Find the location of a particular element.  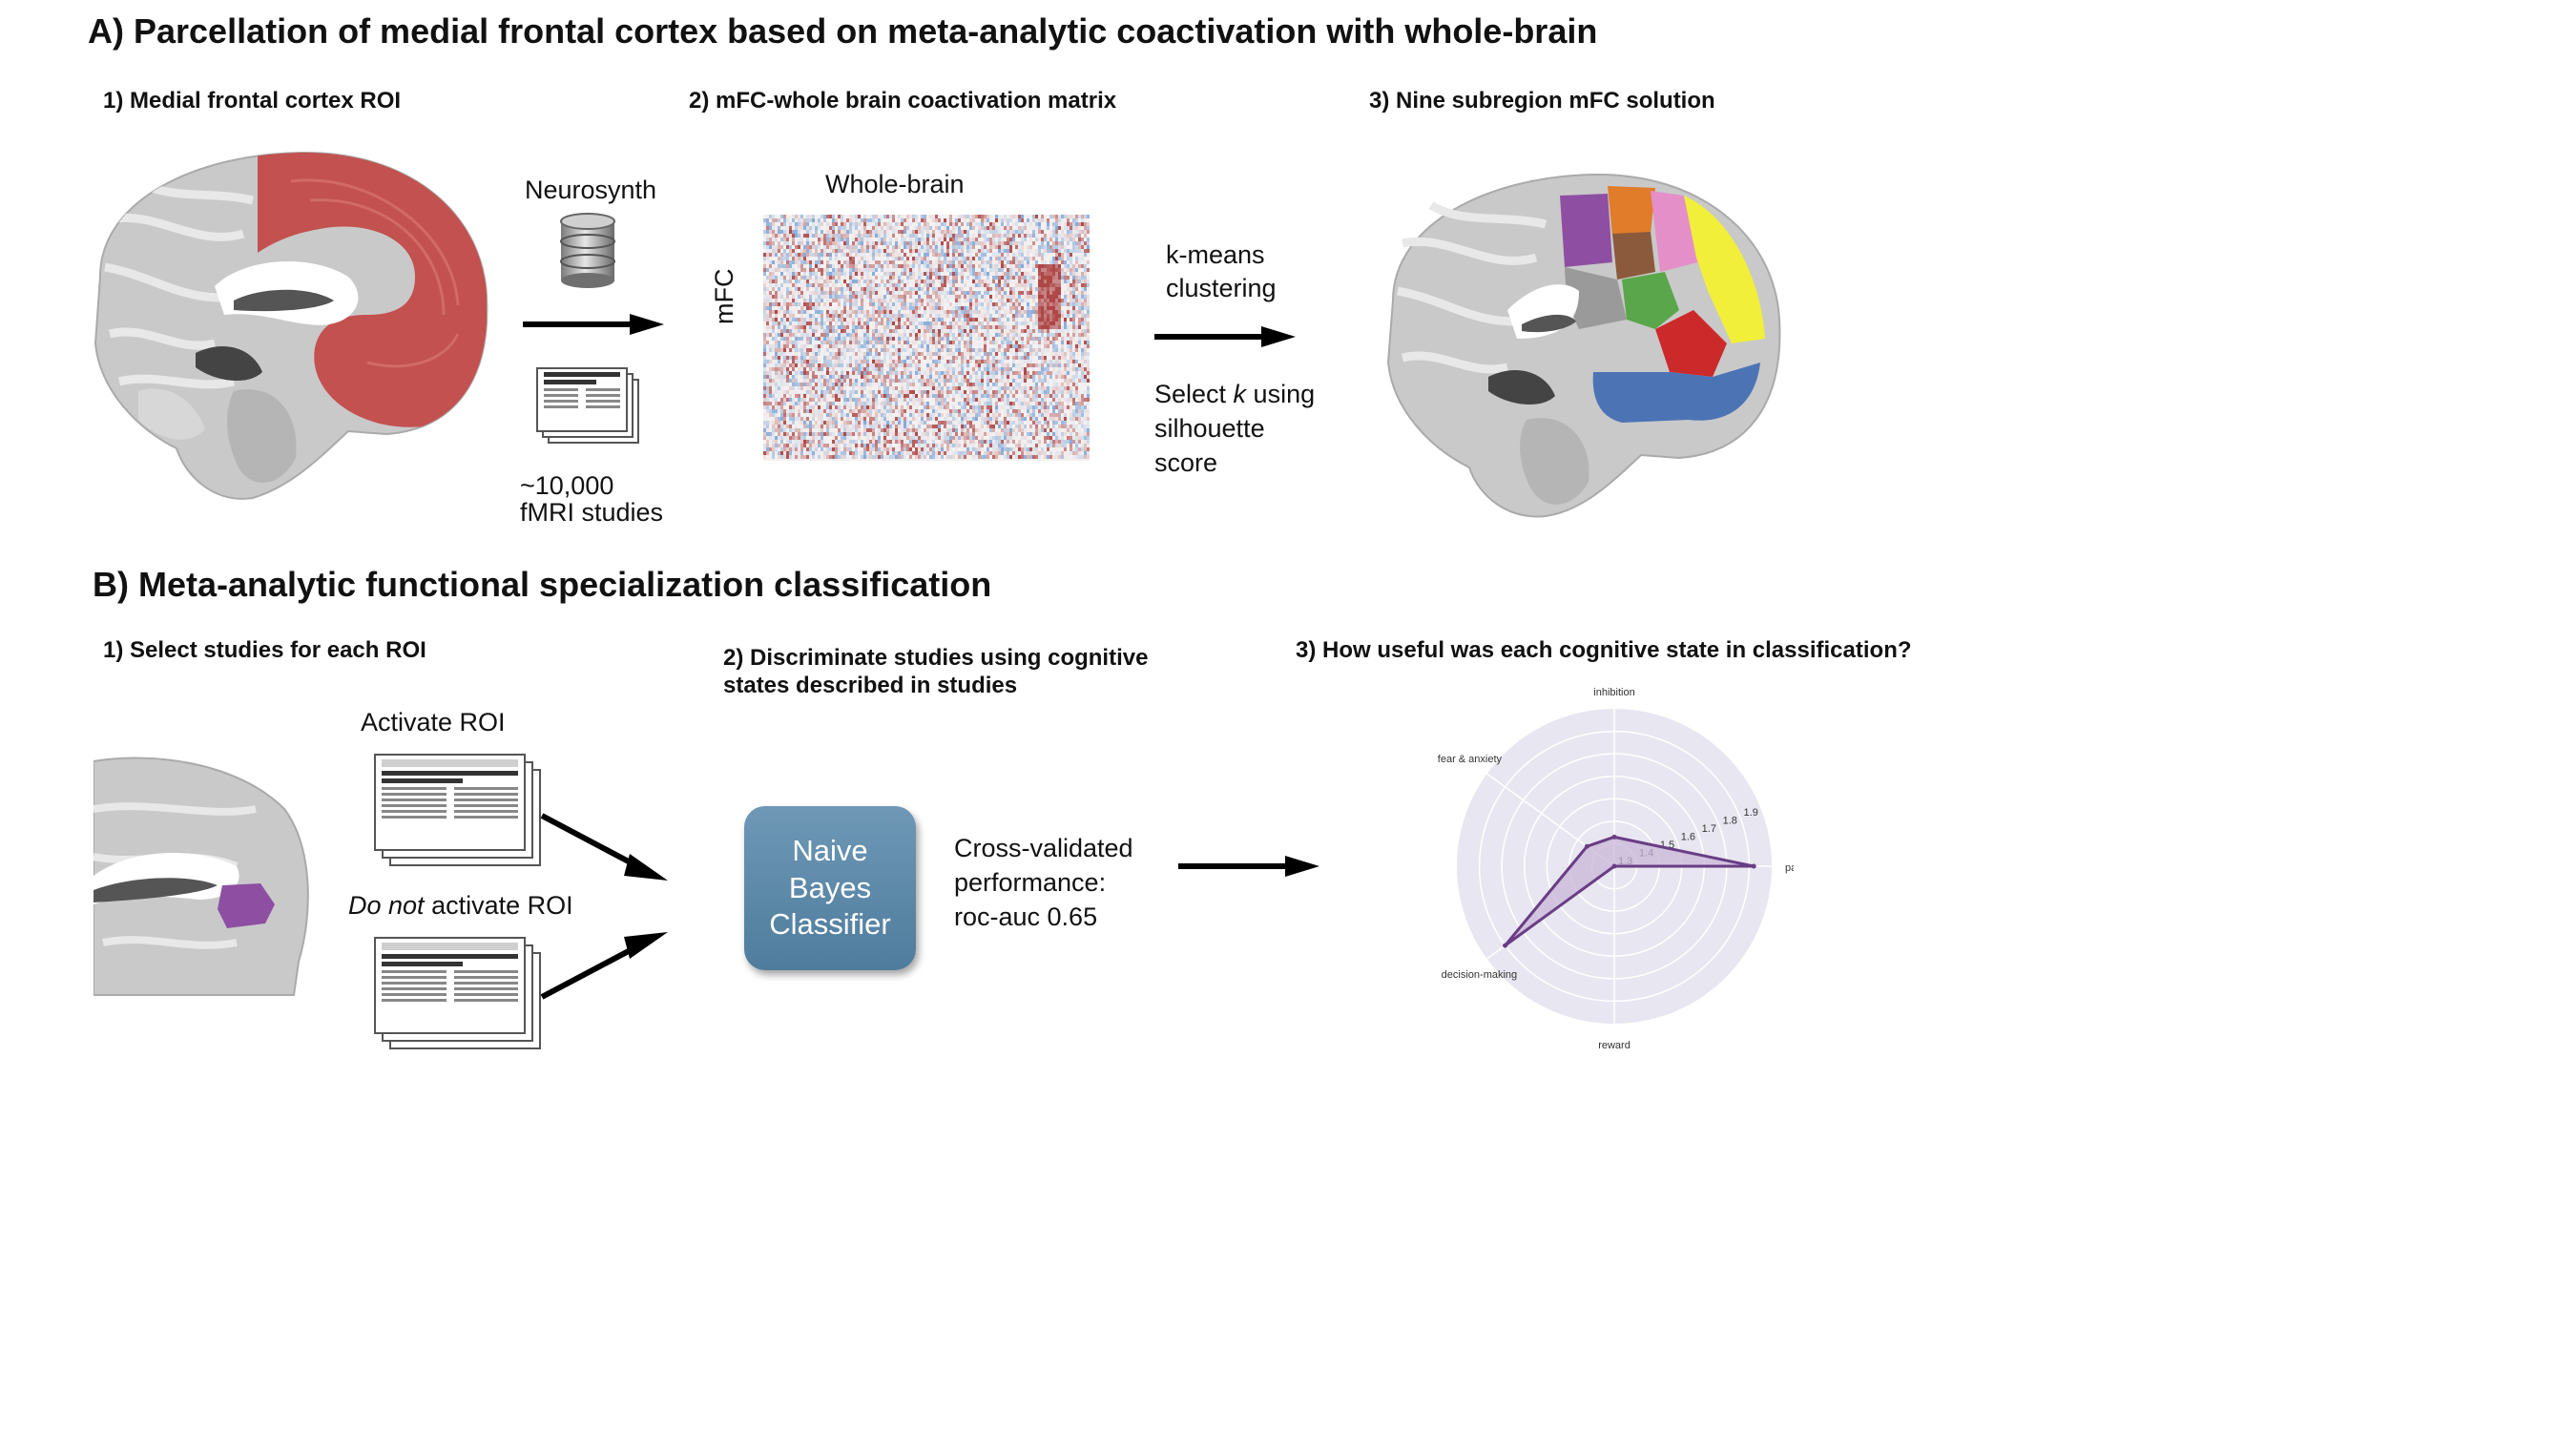

brain-nine-subregions-image is located at coordinates (1583, 345).